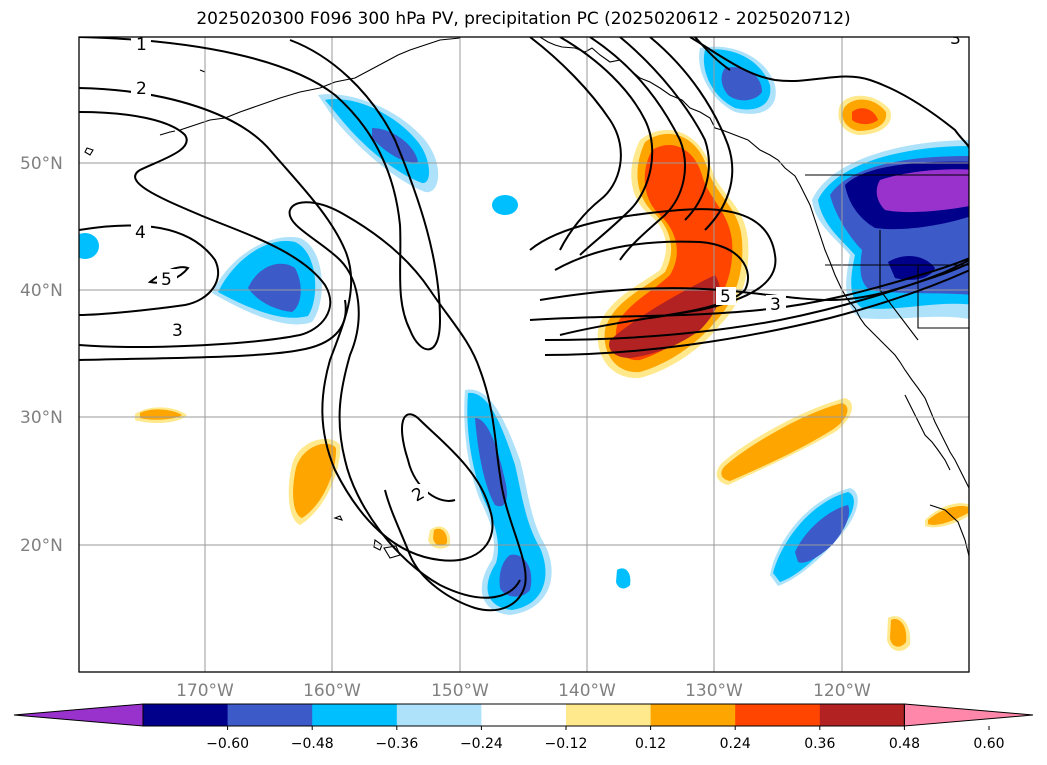  What do you see at coordinates (899, 634) in the screenshot?
I see `precip-positive-mexico-small` at bounding box center [899, 634].